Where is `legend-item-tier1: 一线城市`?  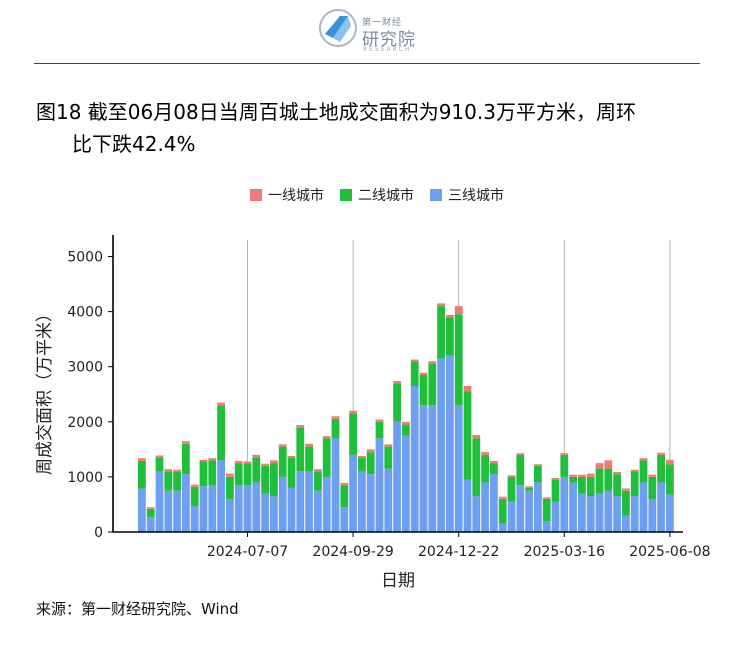
legend-item-tier1: 一线城市 is located at coordinates (287, 195).